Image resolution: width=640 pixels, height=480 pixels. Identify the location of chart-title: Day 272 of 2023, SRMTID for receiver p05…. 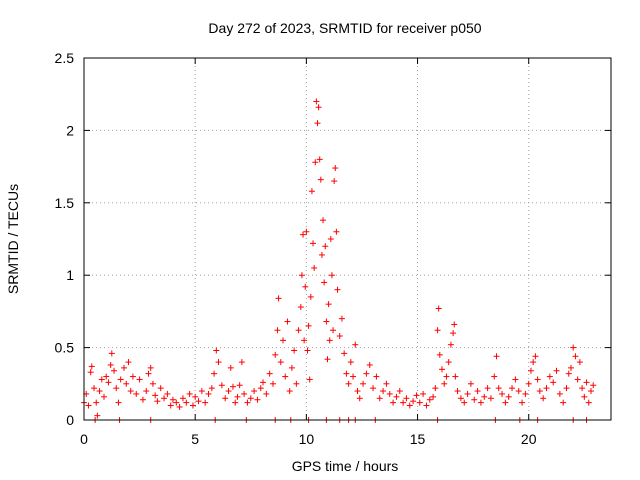
(344, 28).